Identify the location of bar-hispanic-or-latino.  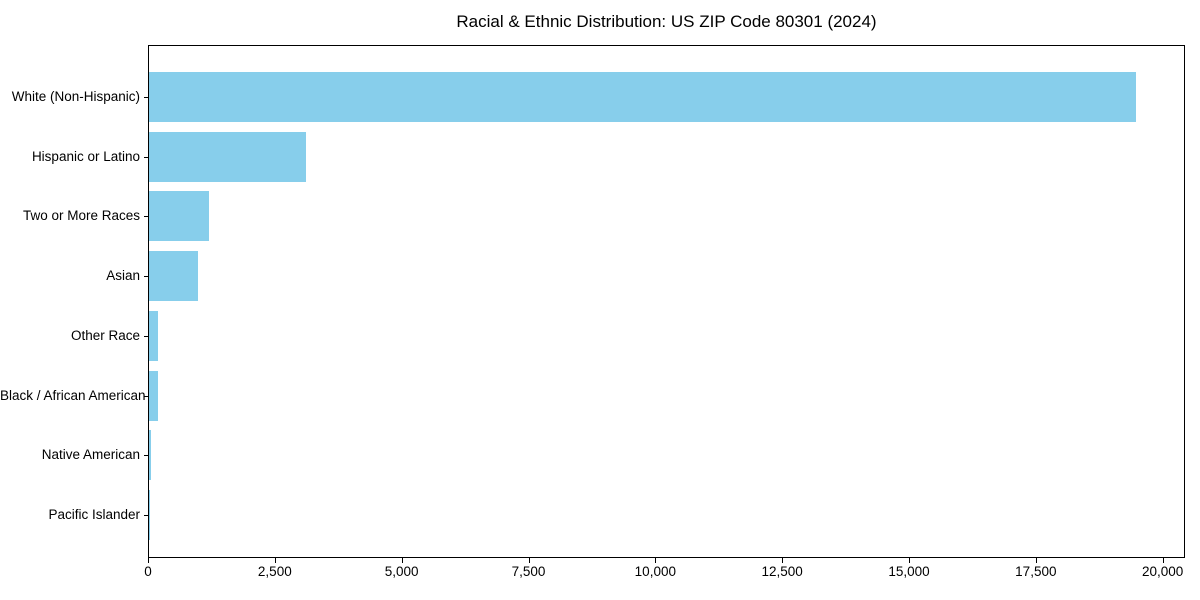
(228, 156).